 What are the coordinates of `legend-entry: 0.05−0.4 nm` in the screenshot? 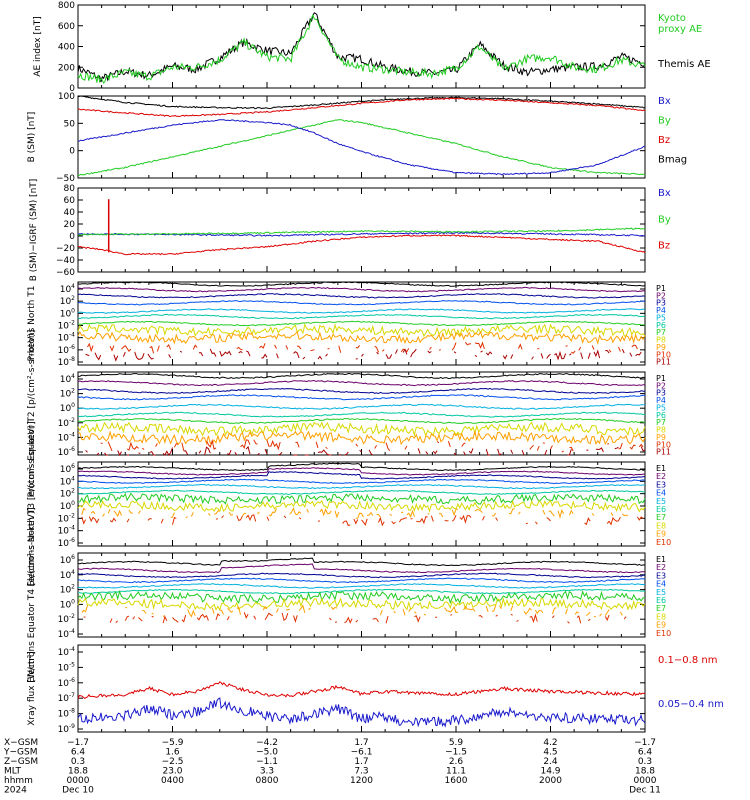 It's located at (691, 704).